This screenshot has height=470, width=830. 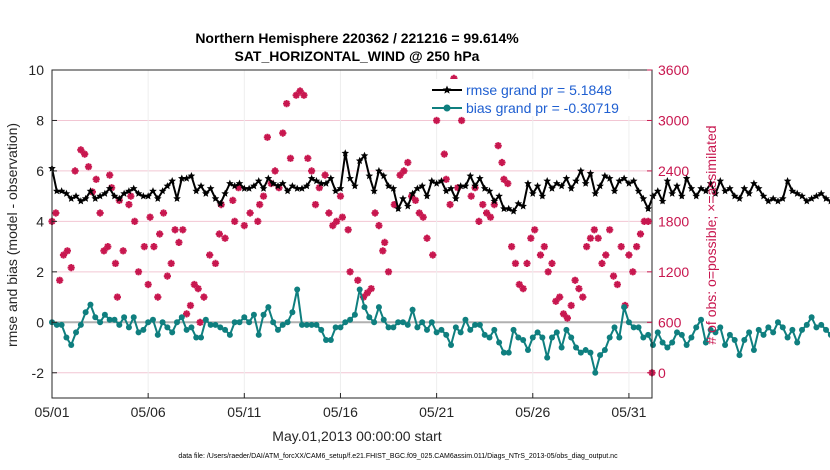 I want to click on rmse-series, so click(x=439, y=182).